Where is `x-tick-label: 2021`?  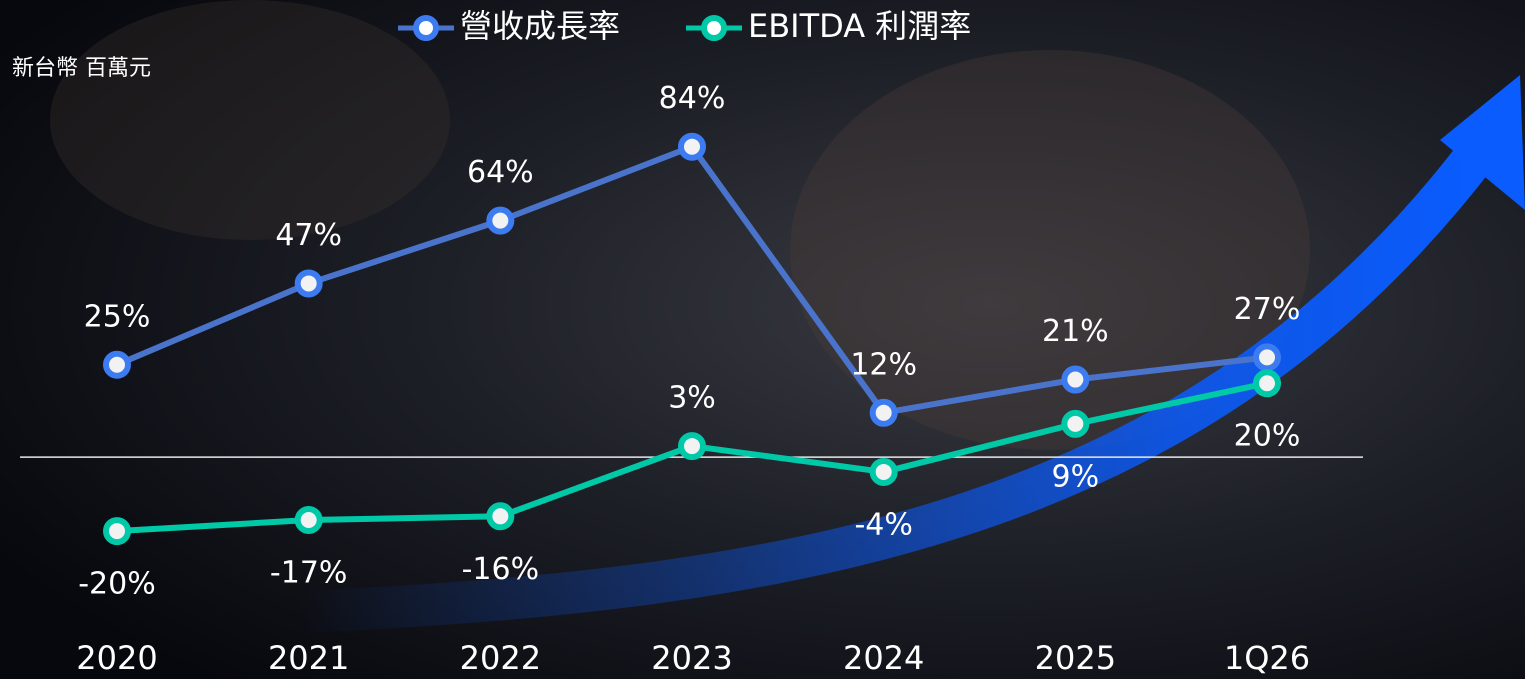 x-tick-label: 2021 is located at coordinates (308, 658).